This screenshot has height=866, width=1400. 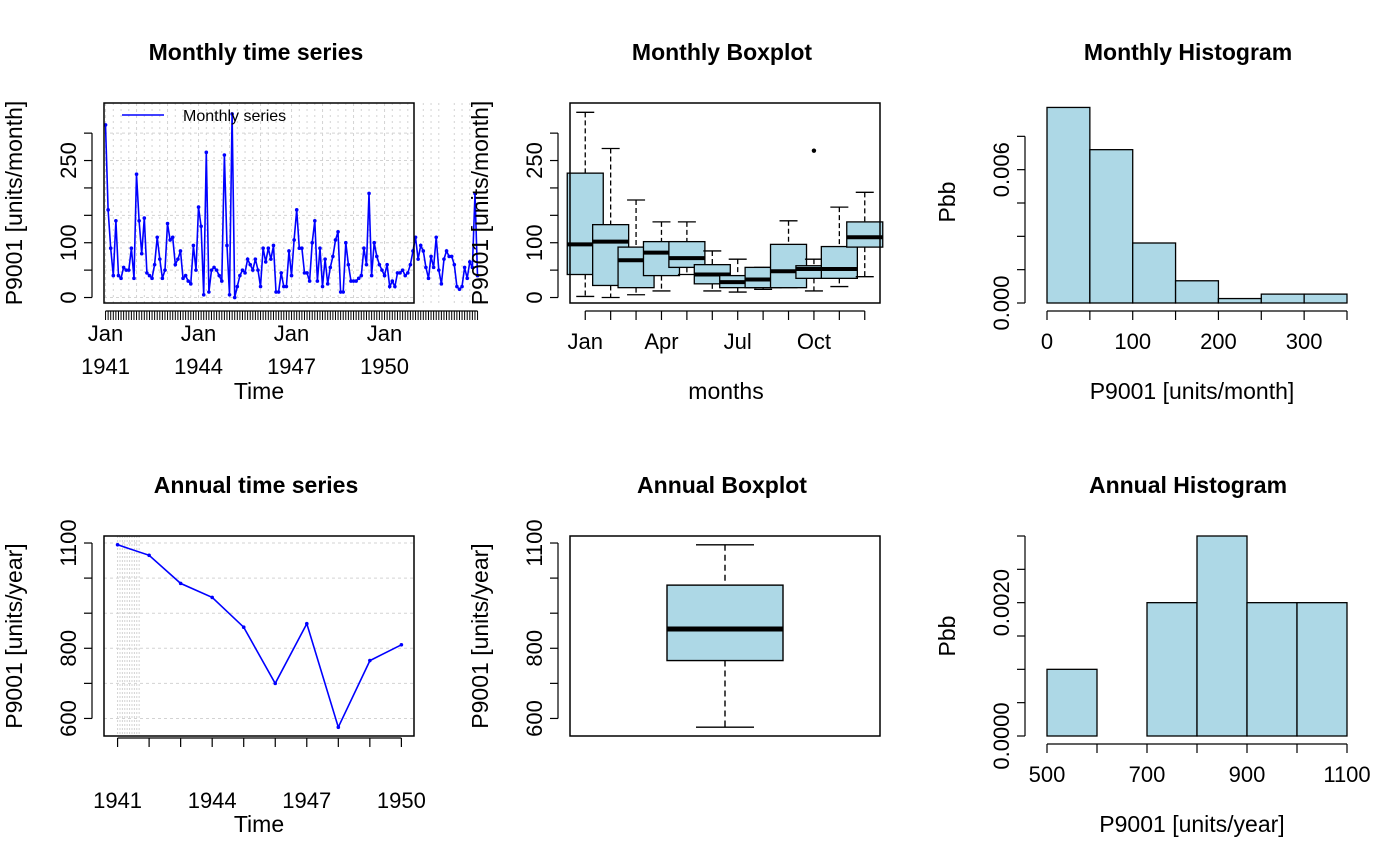 I want to click on monthly-hist-title: Monthly Histogram, so click(x=1188, y=52).